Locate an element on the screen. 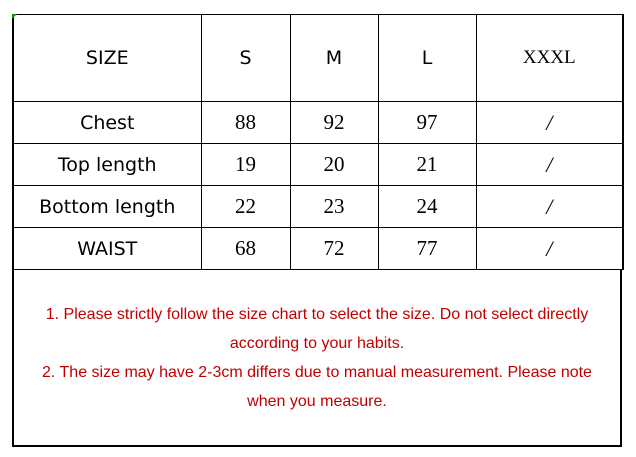  header-size: SIZE is located at coordinates (107, 58).